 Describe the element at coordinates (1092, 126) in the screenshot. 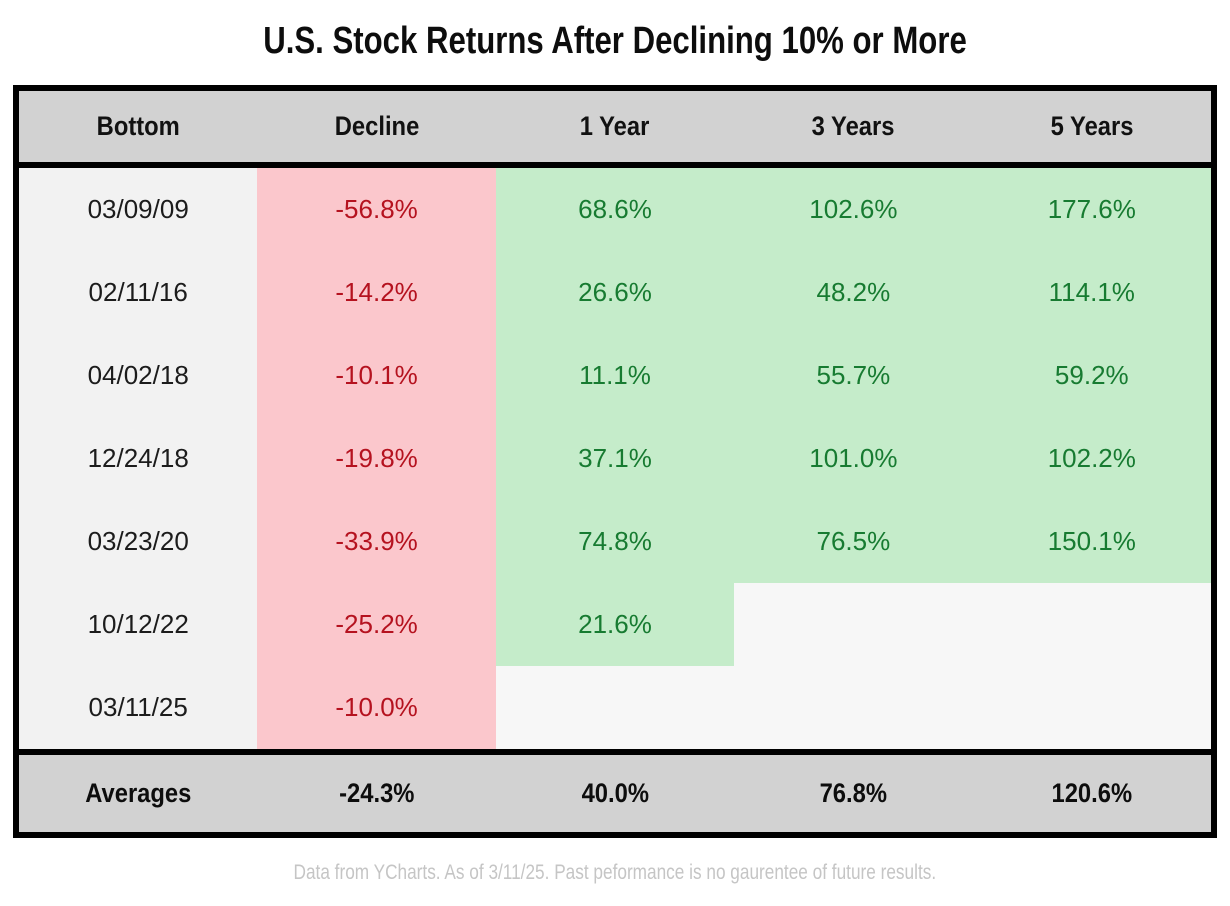

I see `header-cell-5-years: 5 Years` at that location.